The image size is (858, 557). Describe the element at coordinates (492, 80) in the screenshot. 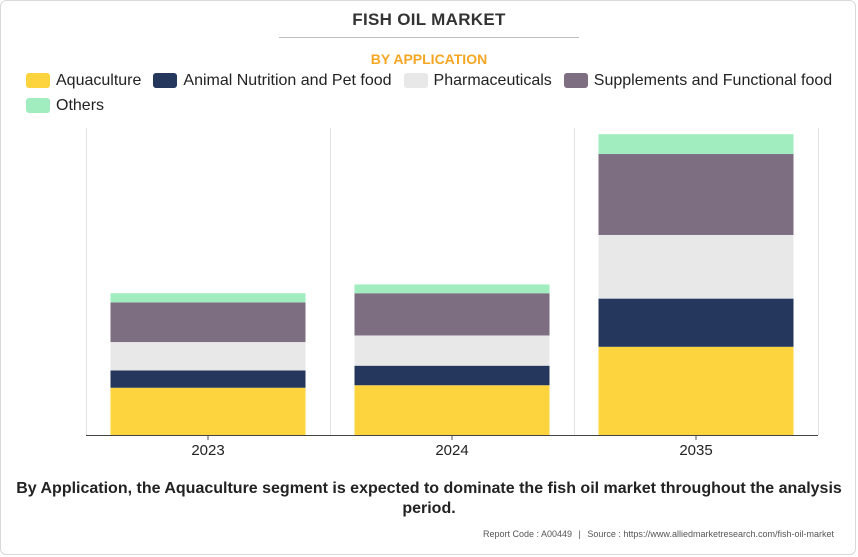

I see `legend-label: Pharmaceuticals` at that location.